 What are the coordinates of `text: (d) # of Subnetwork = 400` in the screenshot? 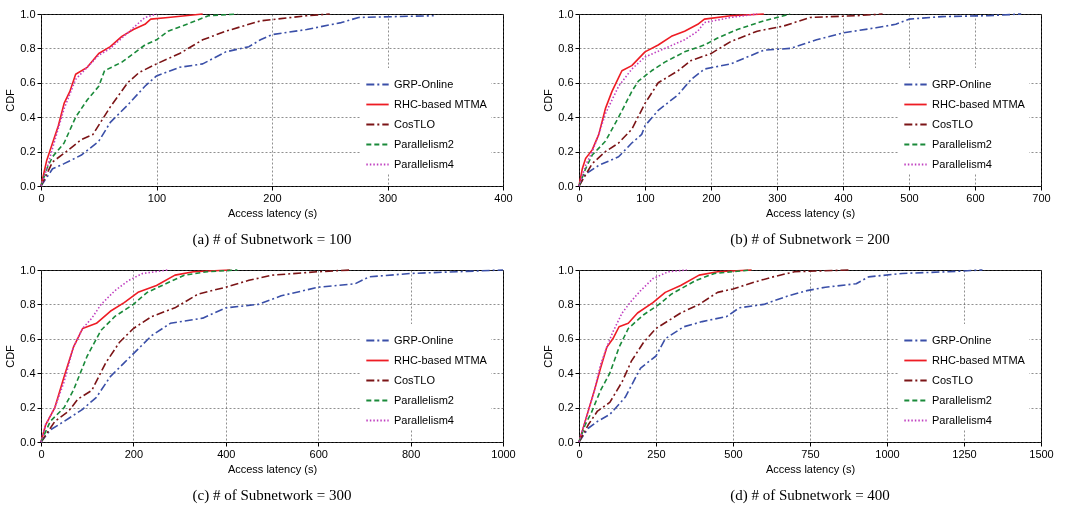 It's located at (810, 495).